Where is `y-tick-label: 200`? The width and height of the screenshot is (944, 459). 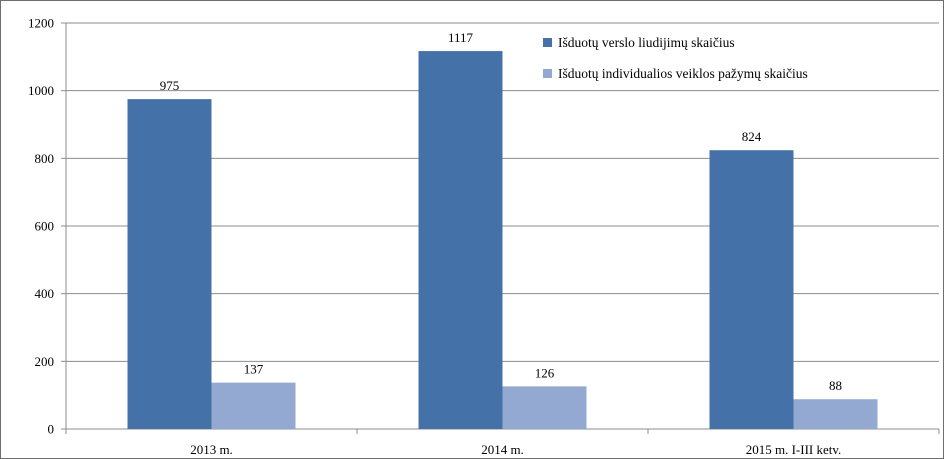
y-tick-label: 200 is located at coordinates (45, 361).